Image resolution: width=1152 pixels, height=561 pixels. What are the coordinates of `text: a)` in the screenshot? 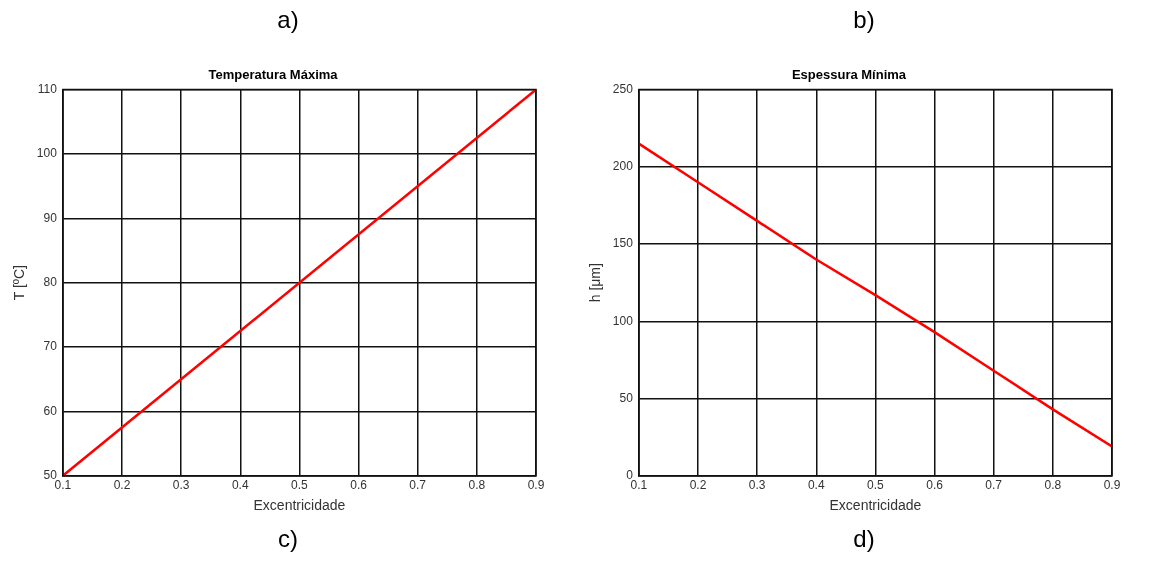 It's located at (288, 20).